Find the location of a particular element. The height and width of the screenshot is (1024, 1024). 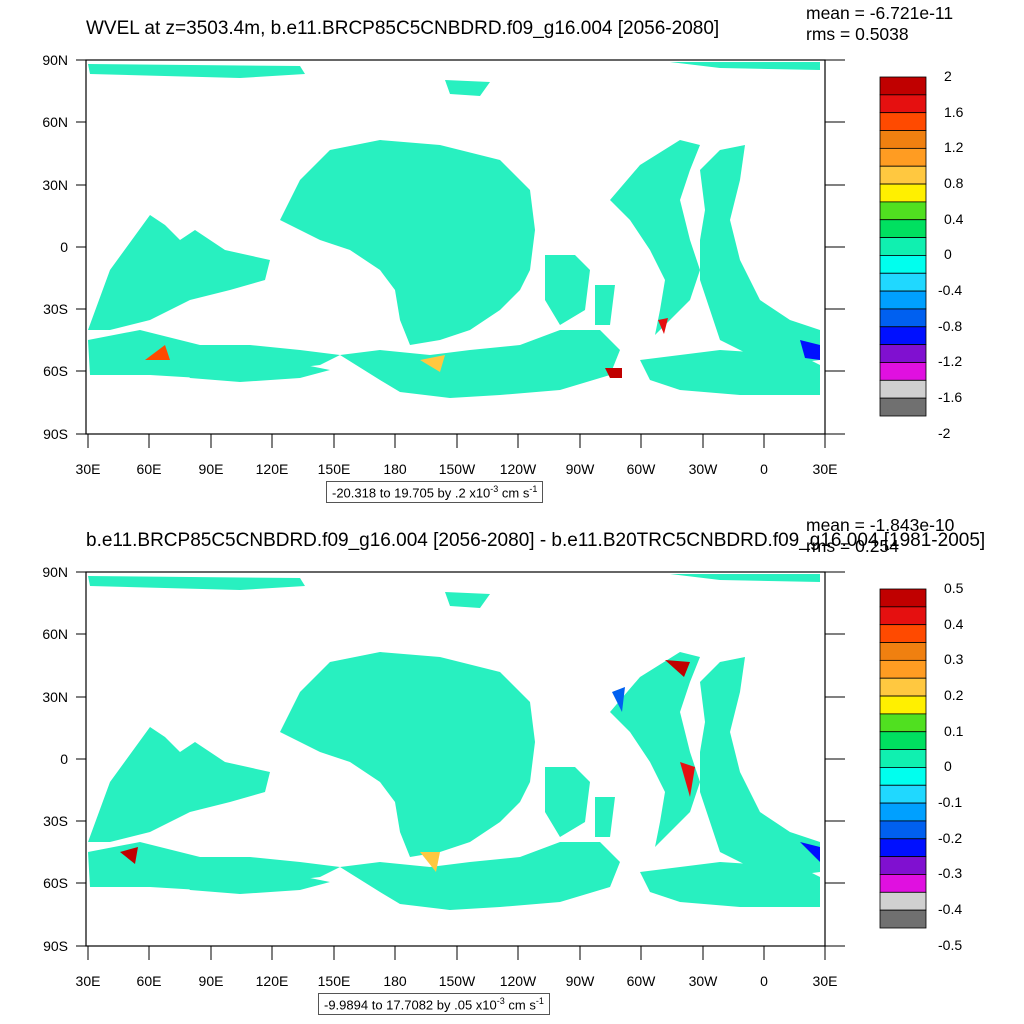

colorbar-tick-label: -0.1 is located at coordinates (950, 802).